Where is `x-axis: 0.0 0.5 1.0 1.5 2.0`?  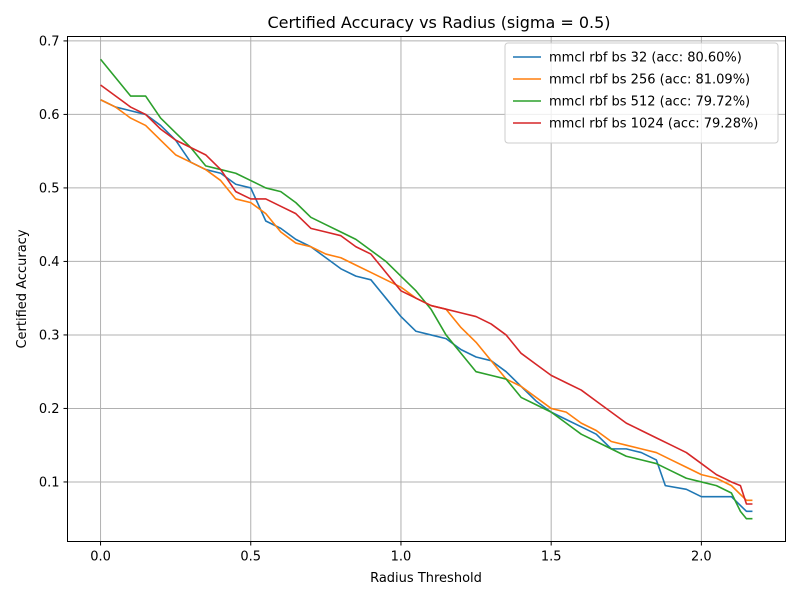 x-axis: 0.0 0.5 1.0 1.5 2.0 is located at coordinates (401, 553).